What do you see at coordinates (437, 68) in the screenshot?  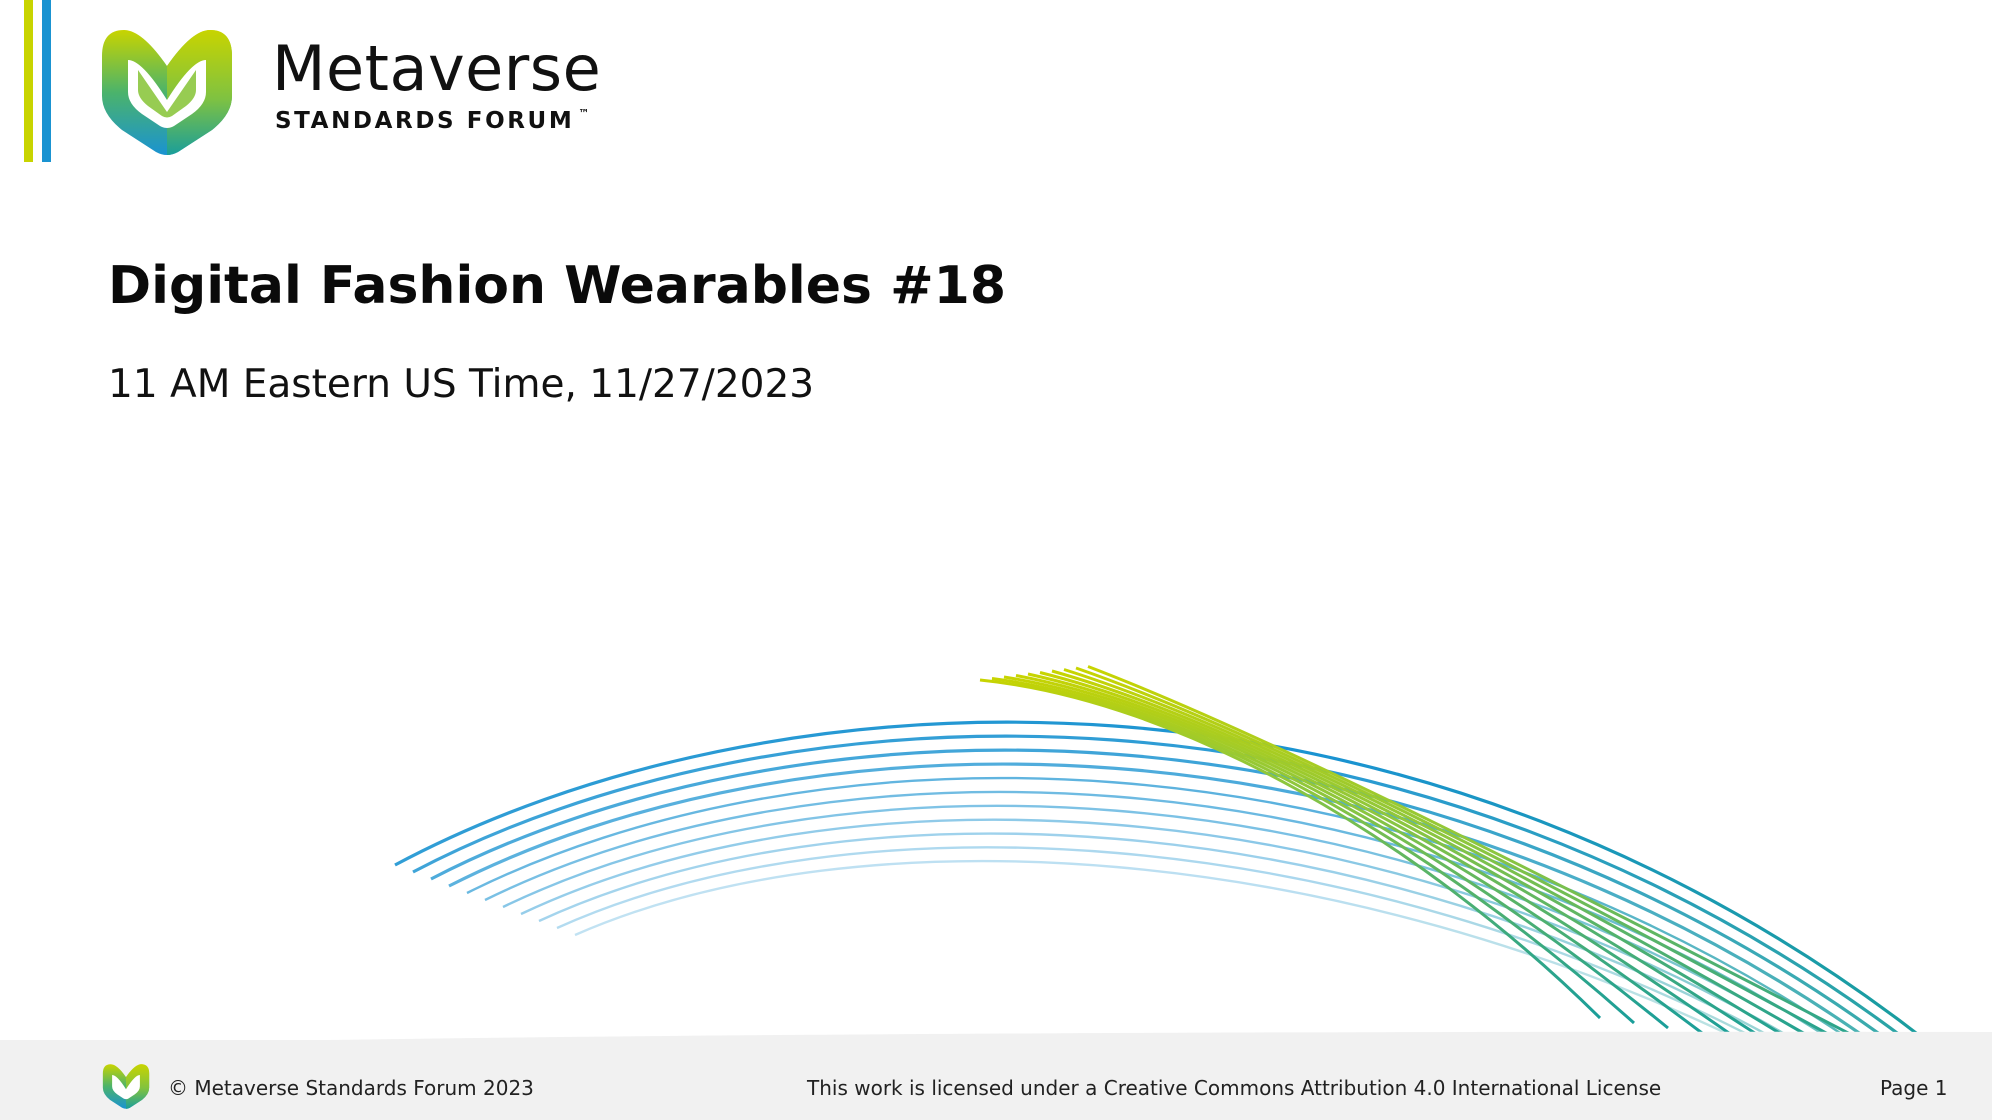 I see `brand-name: Metaverse` at bounding box center [437, 68].